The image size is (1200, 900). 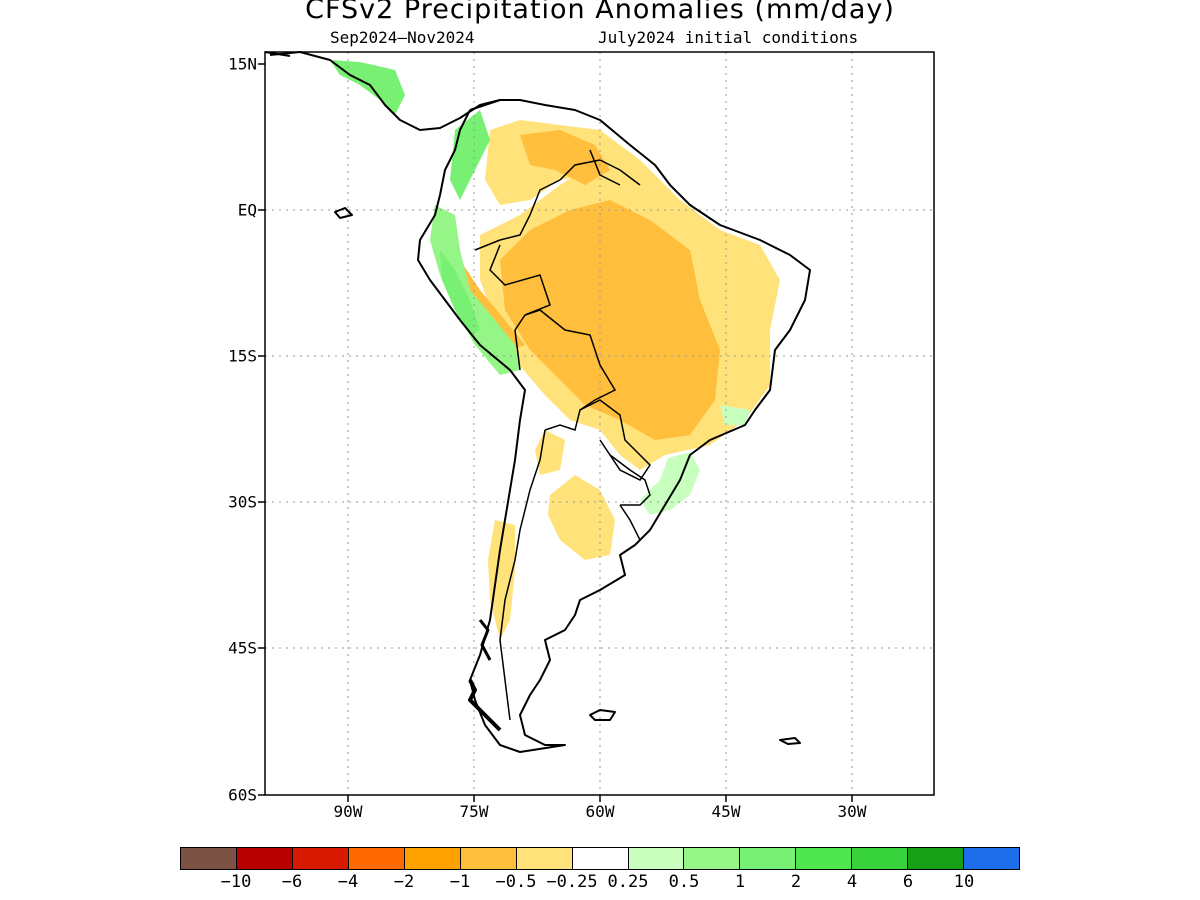 What do you see at coordinates (236, 882) in the screenshot?
I see `legend-label: −10` at bounding box center [236, 882].